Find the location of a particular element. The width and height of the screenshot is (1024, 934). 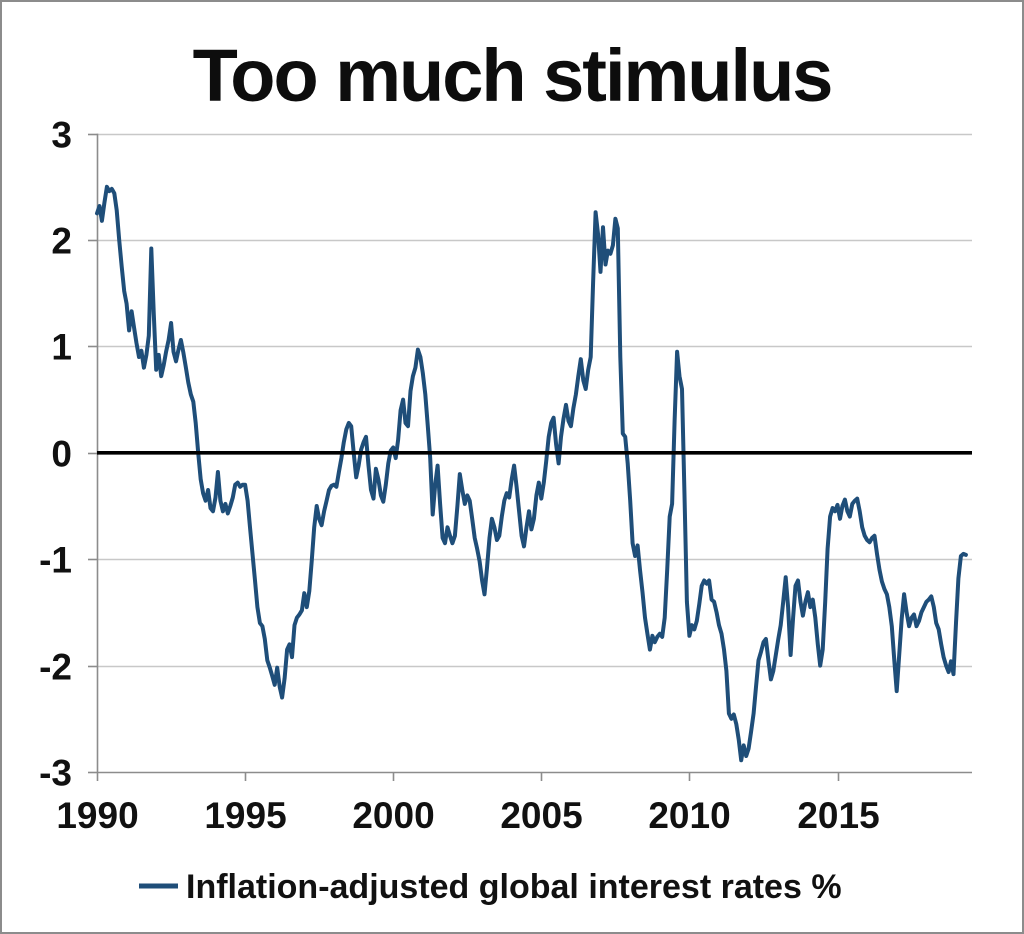

y-tick-label: 2 is located at coordinates (61, 241).